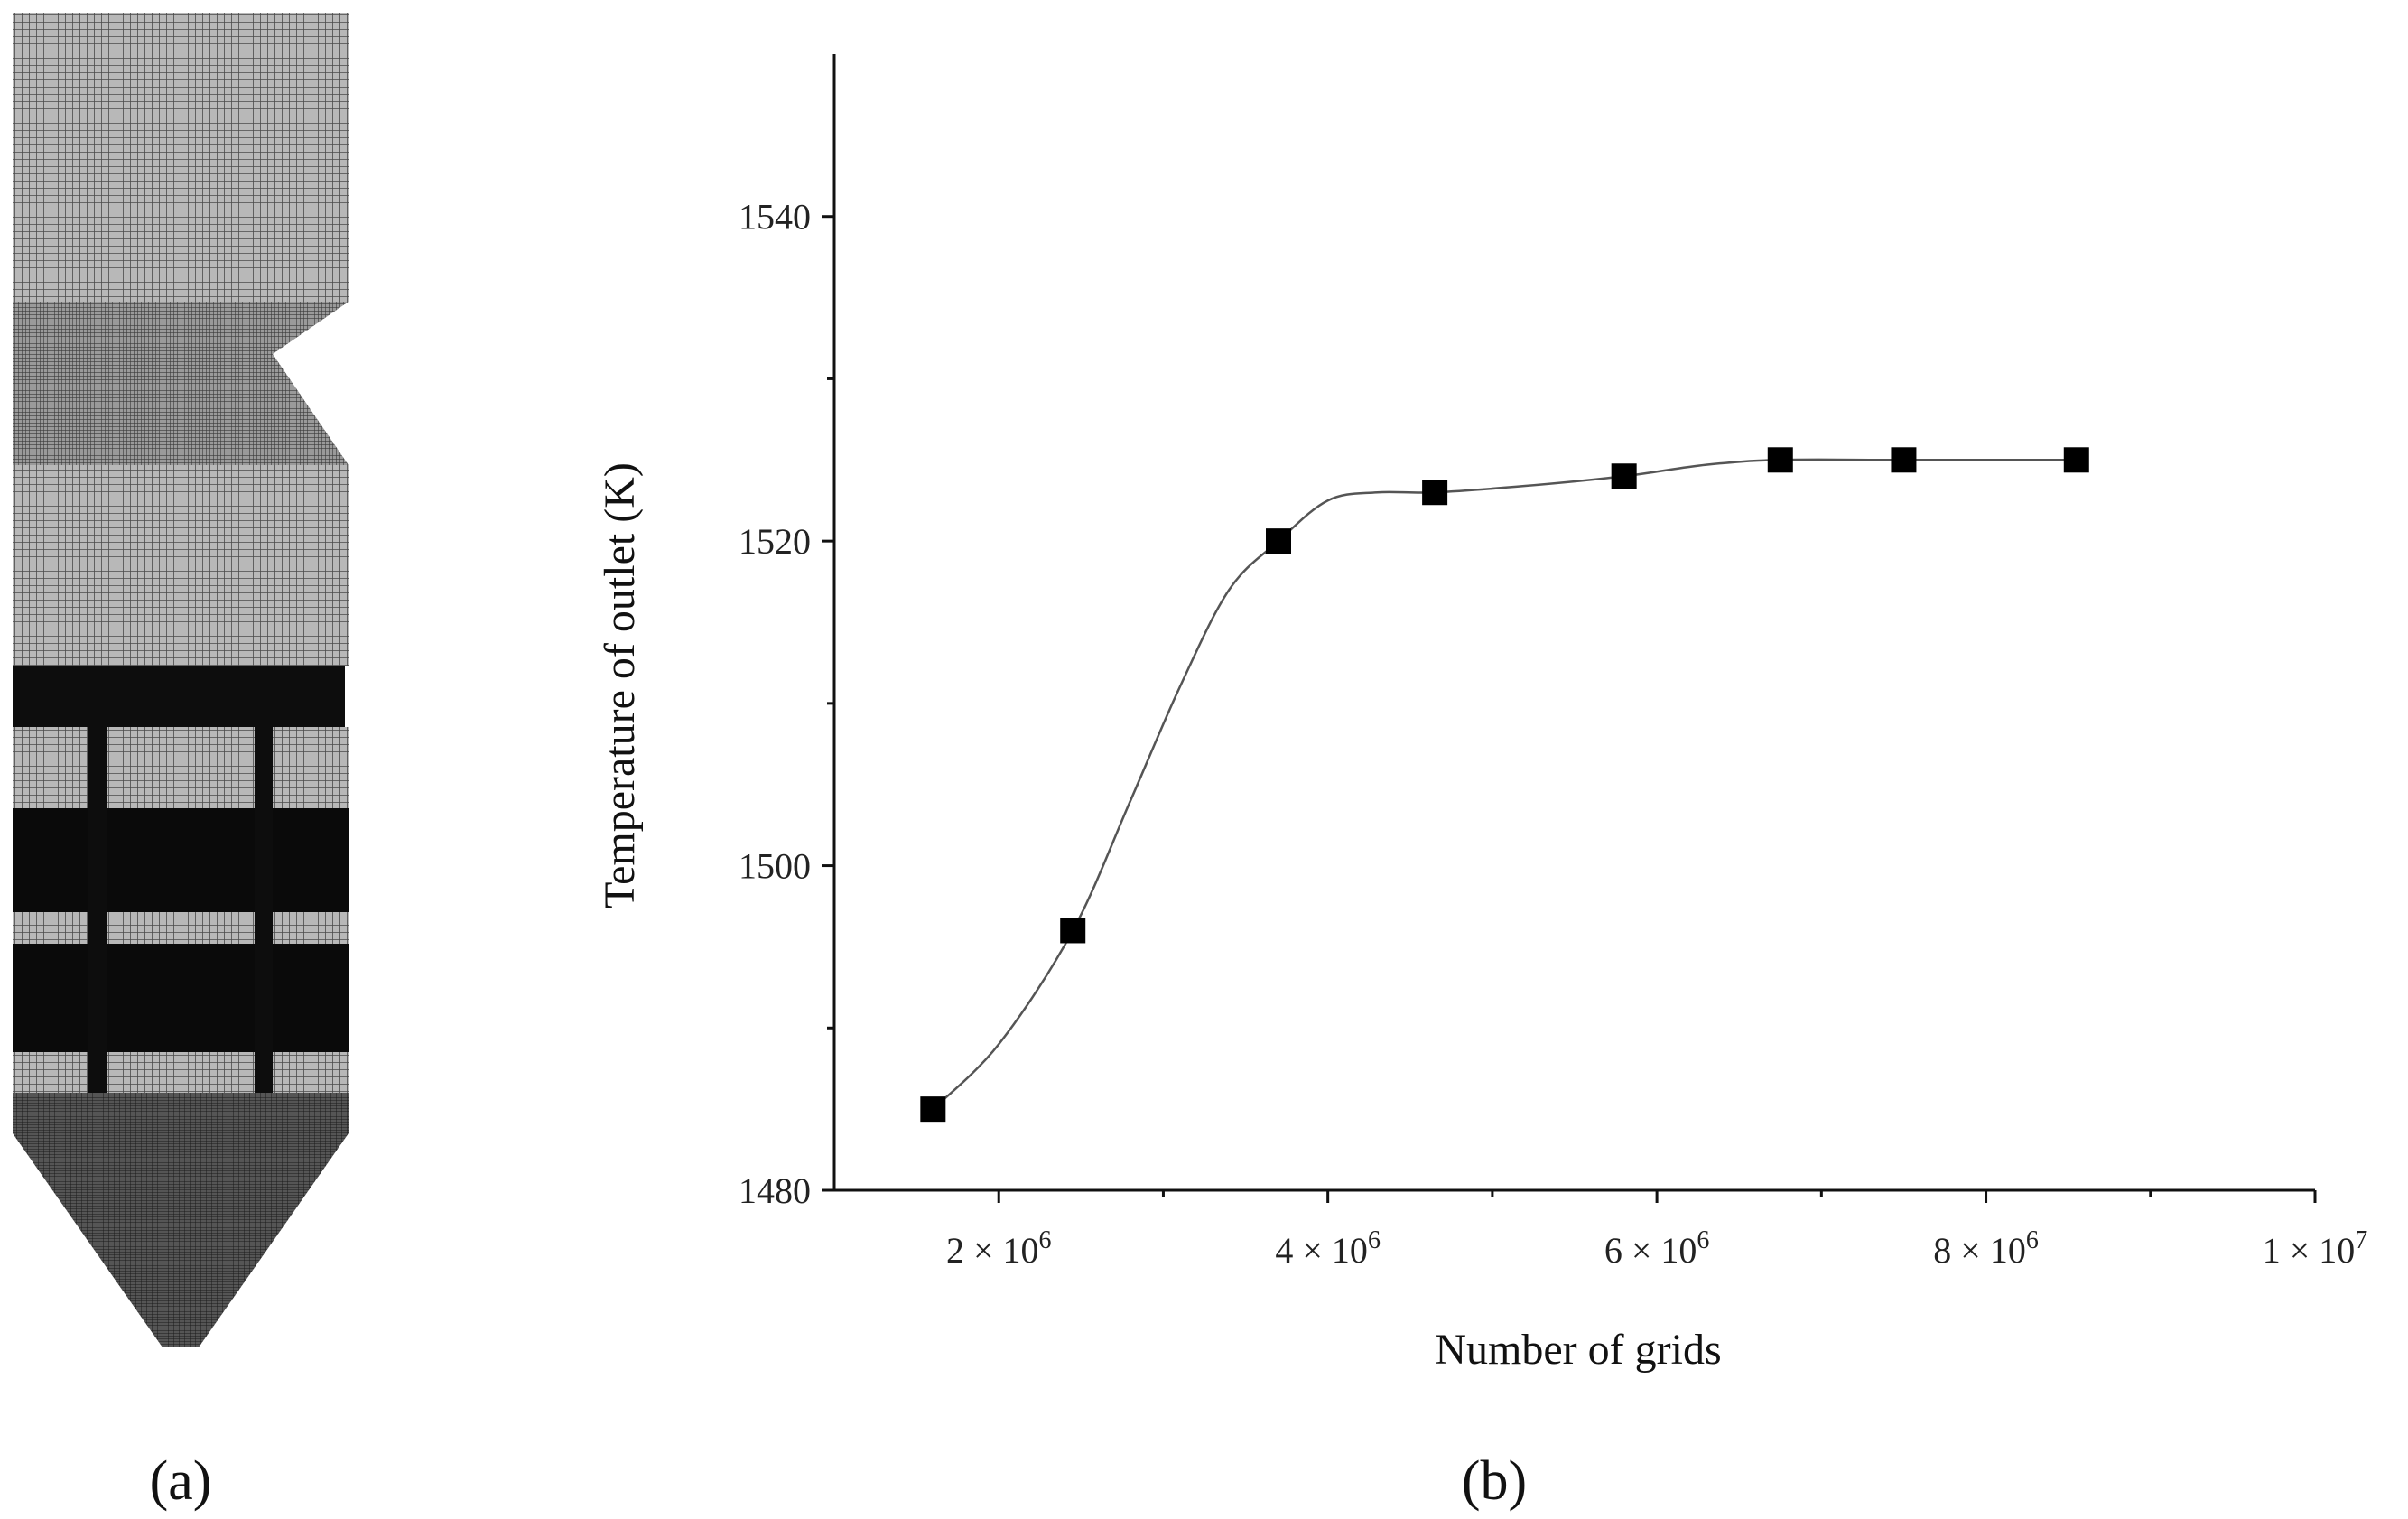  Describe the element at coordinates (1494, 1481) in the screenshot. I see `panel-label-b: (b)` at that location.